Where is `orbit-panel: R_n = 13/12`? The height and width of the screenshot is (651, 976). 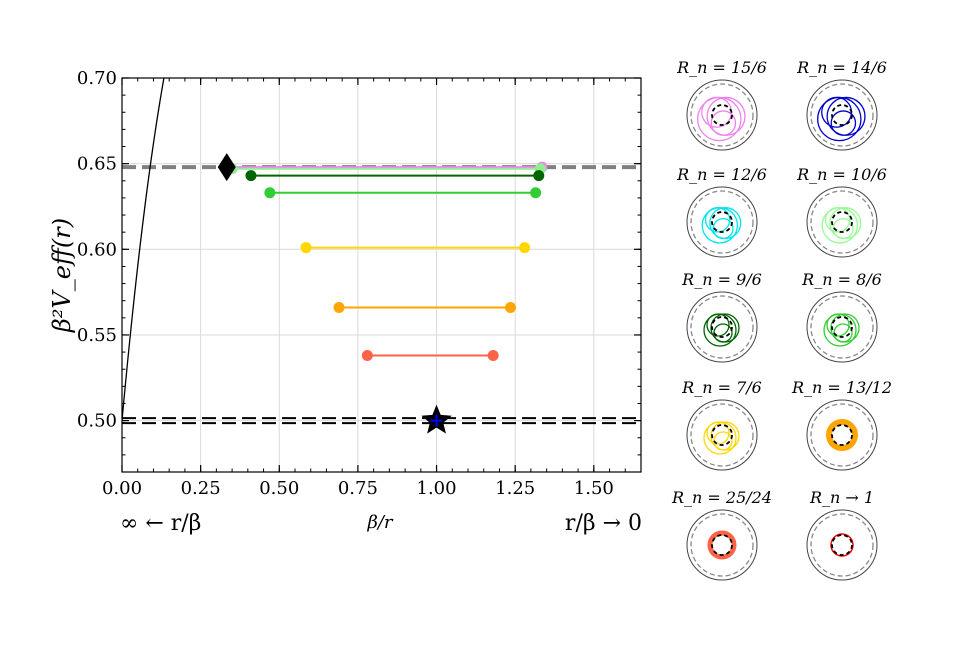 orbit-panel: R_n = 13/12 is located at coordinates (841, 424).